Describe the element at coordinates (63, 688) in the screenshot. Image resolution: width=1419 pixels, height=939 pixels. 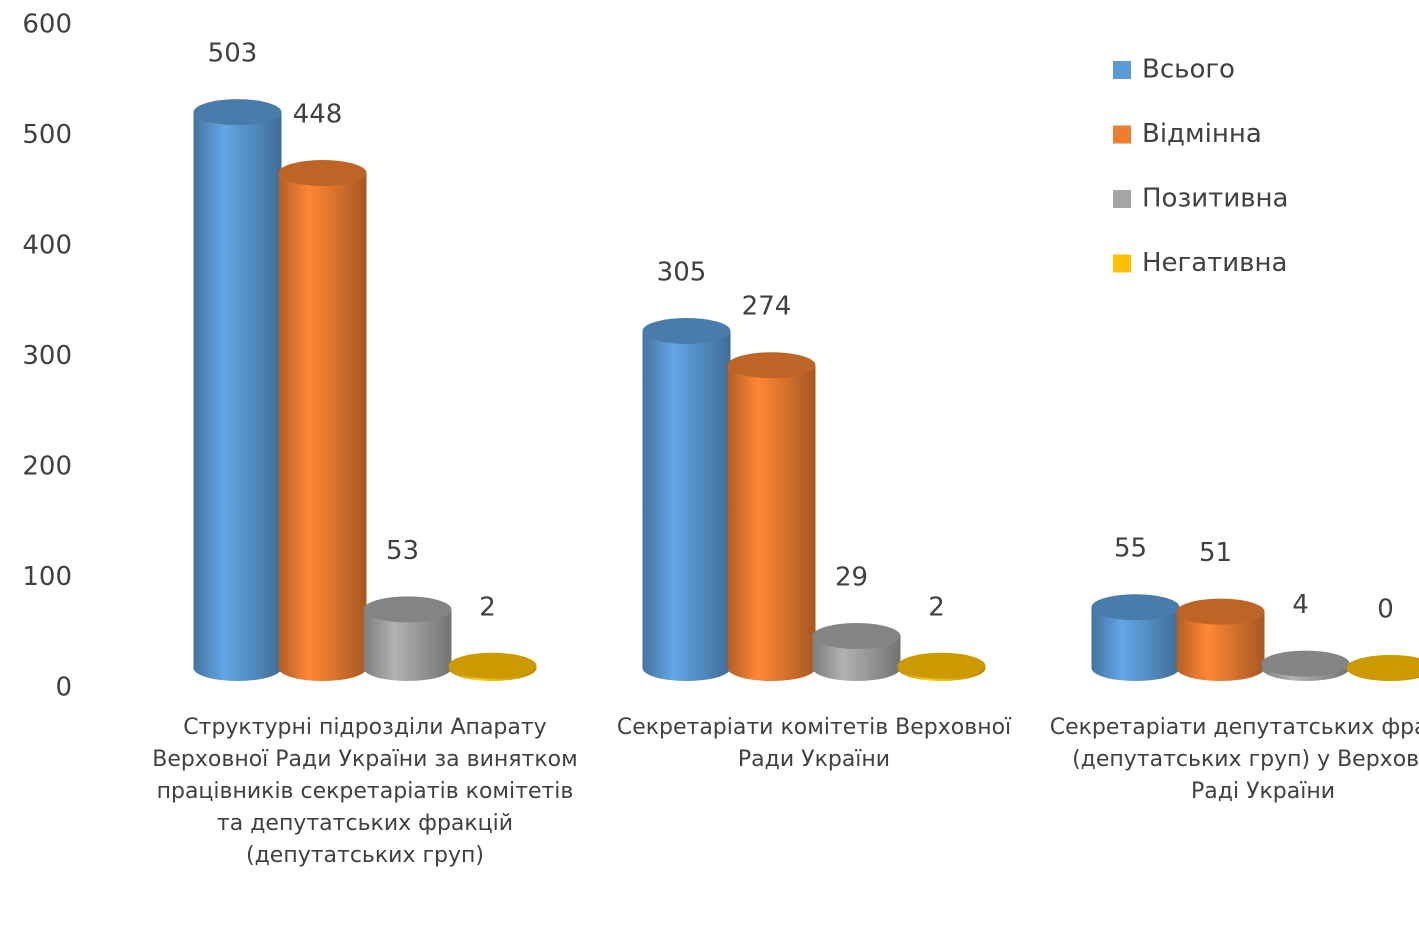
I see `y-tick-label: 0` at that location.